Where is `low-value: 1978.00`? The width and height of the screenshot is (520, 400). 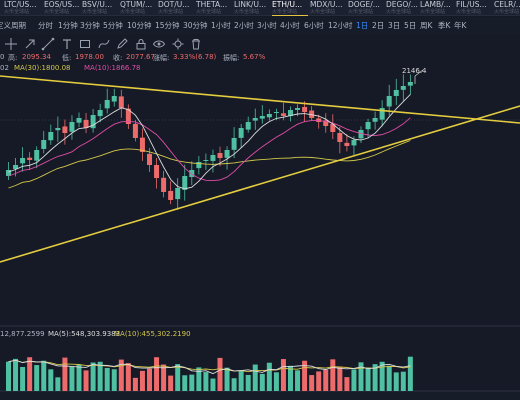 low-value: 1978.00 is located at coordinates (89, 57).